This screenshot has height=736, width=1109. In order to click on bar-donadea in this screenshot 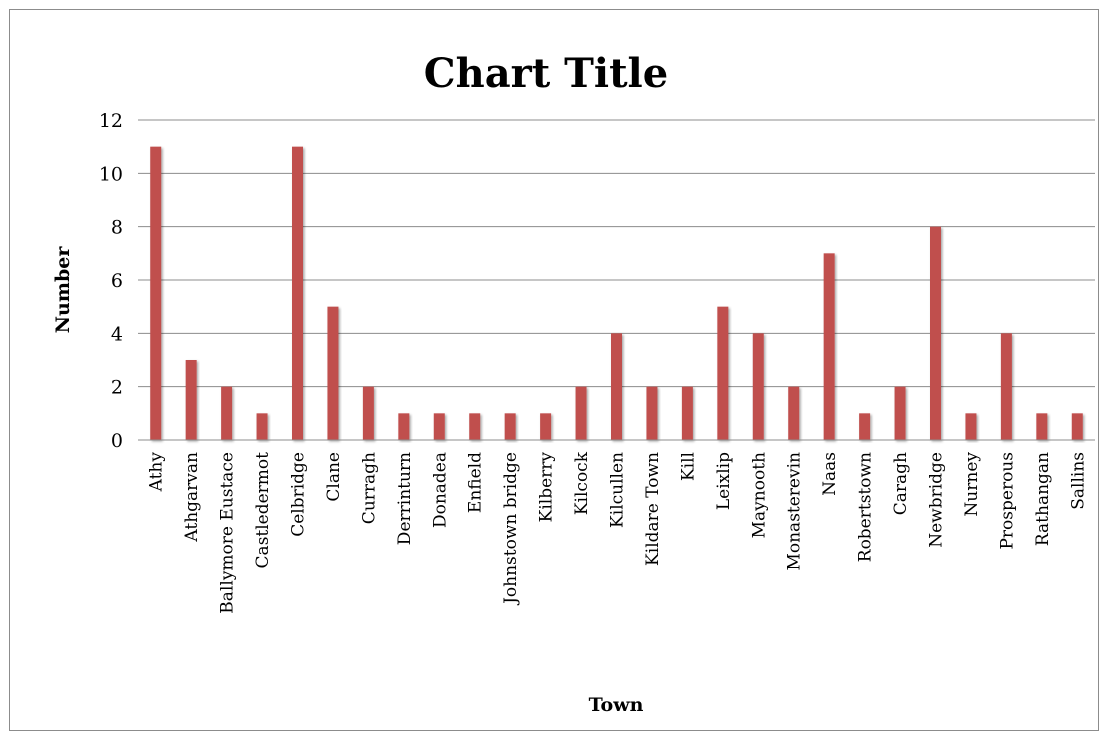, I will do `click(439, 426)`.